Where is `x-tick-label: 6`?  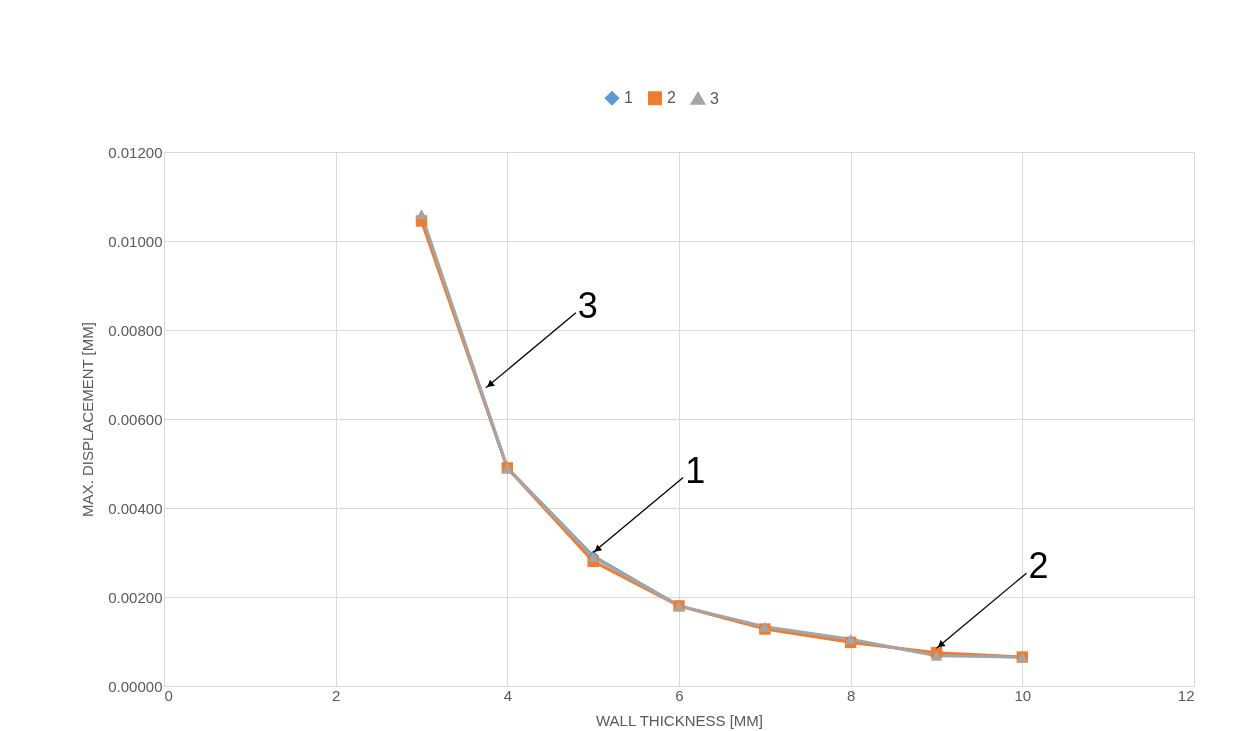 x-tick-label: 6 is located at coordinates (679, 695).